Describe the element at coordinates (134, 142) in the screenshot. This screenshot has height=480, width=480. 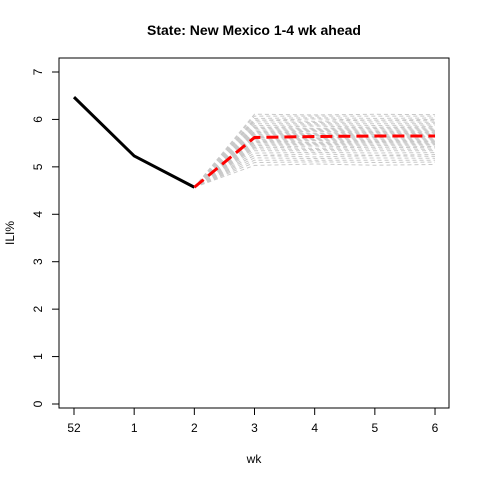
I see `observed-line` at that location.